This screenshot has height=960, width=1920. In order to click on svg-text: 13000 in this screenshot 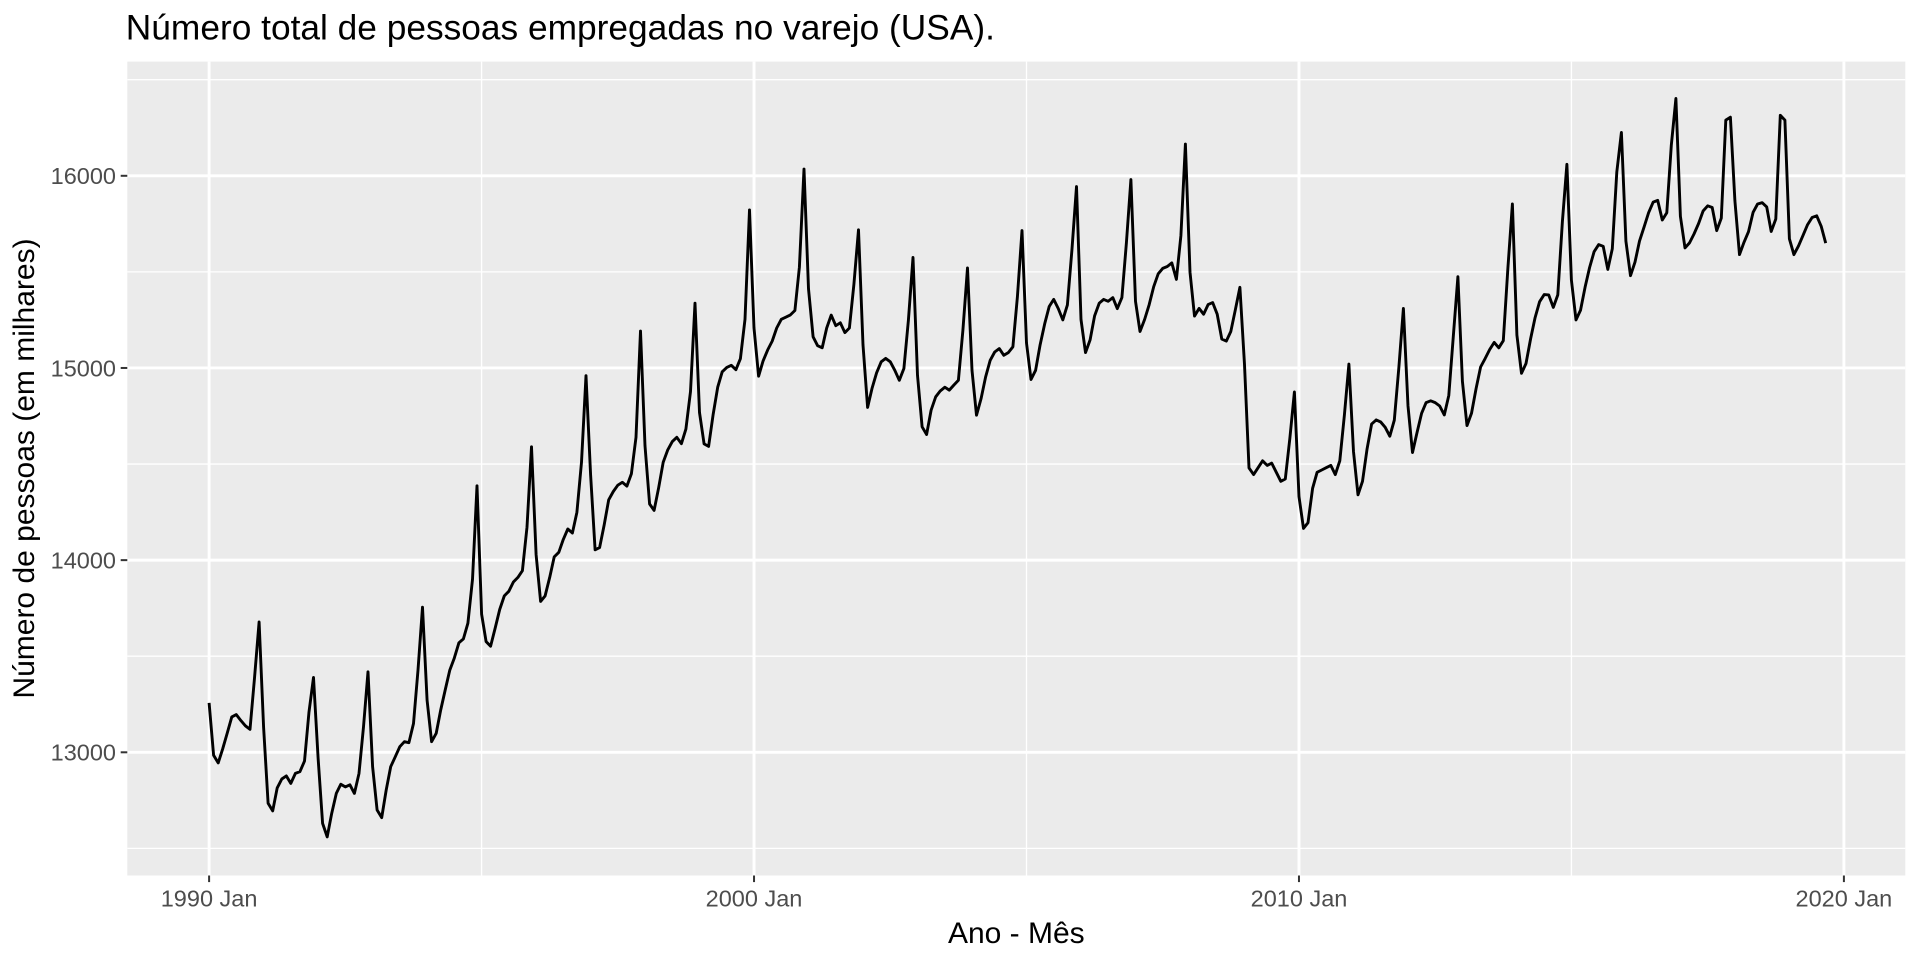, I will do `click(83, 753)`.